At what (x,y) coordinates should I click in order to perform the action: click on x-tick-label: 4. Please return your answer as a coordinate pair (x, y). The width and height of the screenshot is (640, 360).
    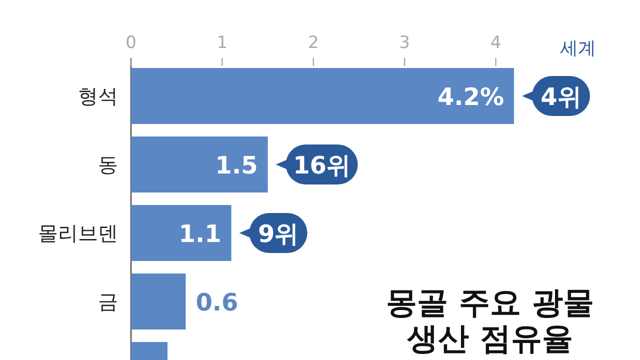
    Looking at the image, I should click on (496, 43).